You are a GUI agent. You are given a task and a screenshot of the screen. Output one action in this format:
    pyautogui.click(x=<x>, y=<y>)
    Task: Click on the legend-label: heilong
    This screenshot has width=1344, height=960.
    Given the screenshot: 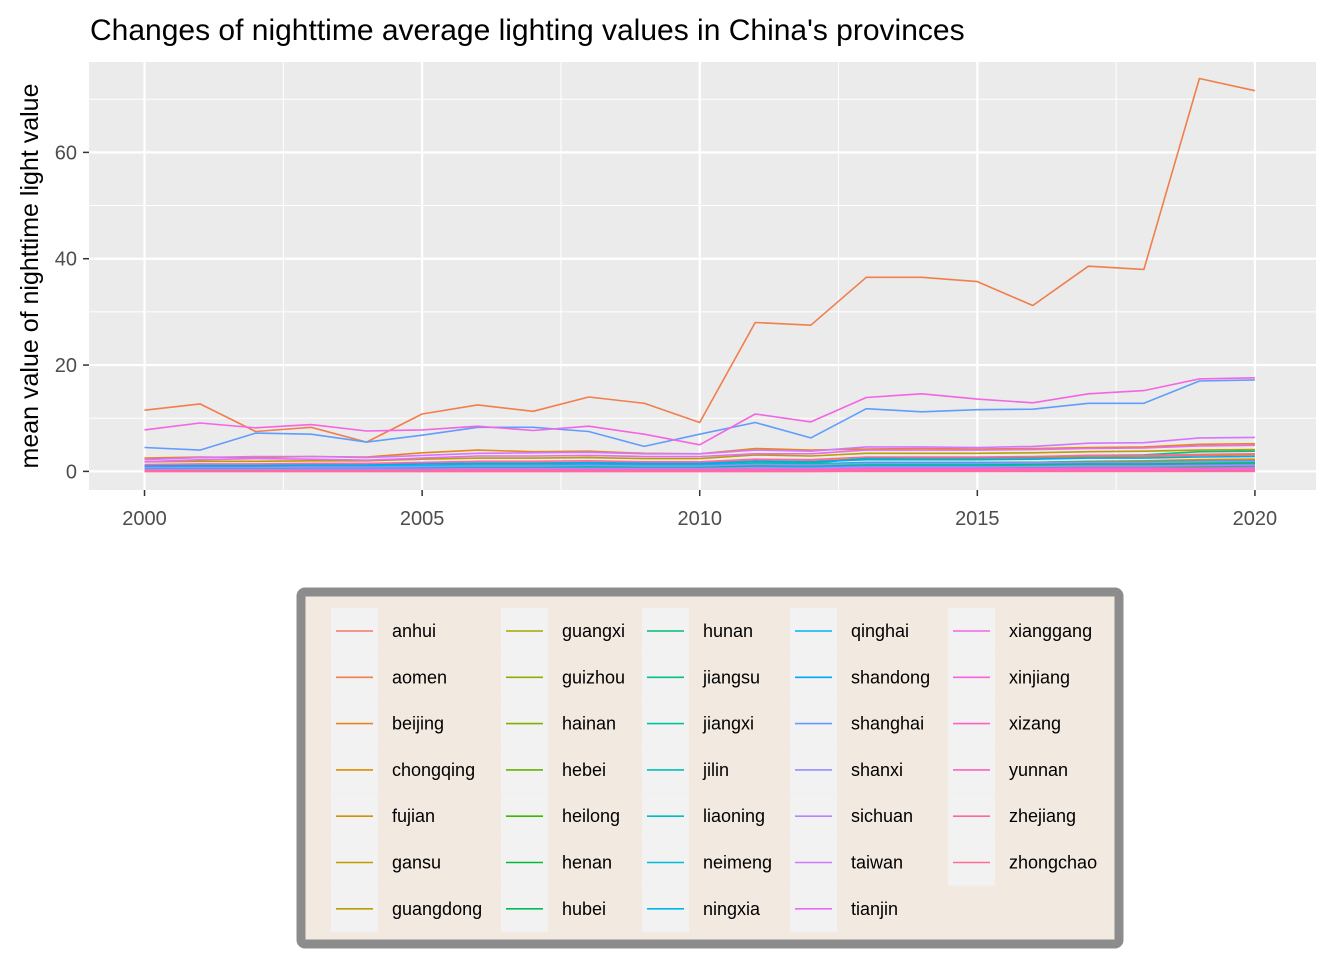 What is the action you would take?
    pyautogui.click(x=591, y=816)
    